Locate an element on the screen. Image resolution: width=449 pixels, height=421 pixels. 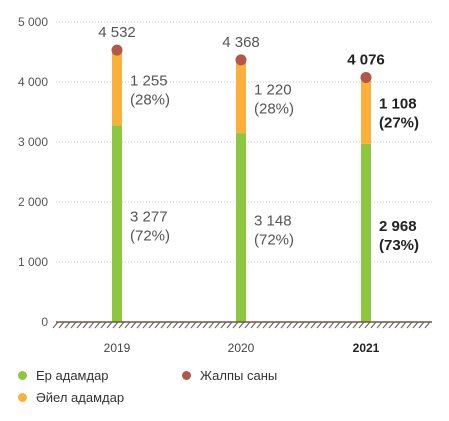
legend-item-total: Жалпы саны is located at coordinates (229, 375).